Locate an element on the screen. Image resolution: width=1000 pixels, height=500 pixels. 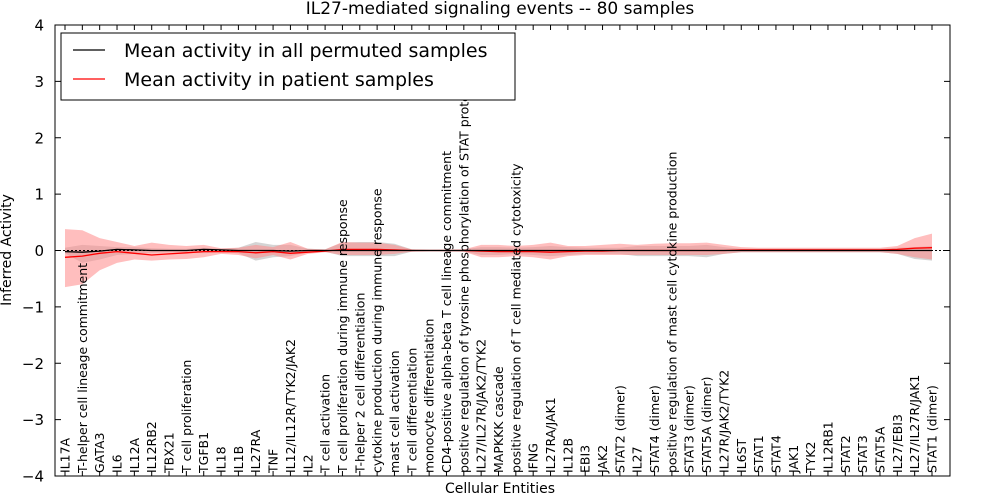
x-tick-label: T cell differentiation is located at coordinates (411, 411).